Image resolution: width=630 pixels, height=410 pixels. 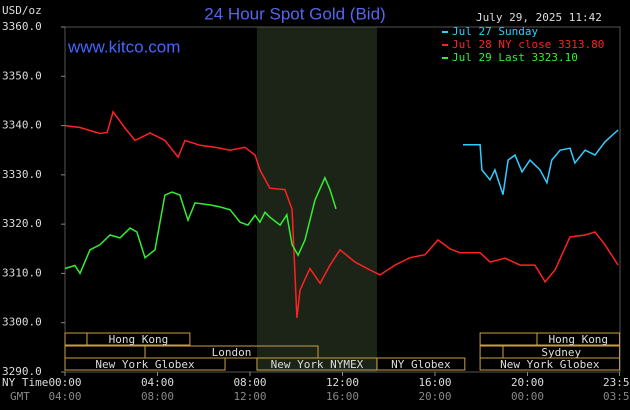 I want to click on session-label: Sydney, so click(x=561, y=352).